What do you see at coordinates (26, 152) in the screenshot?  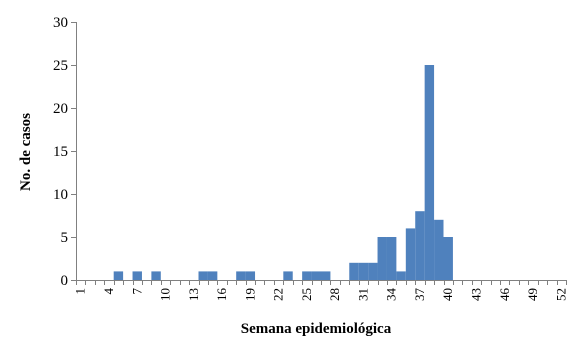 I see `y-axis-label: No. de casos` at bounding box center [26, 152].